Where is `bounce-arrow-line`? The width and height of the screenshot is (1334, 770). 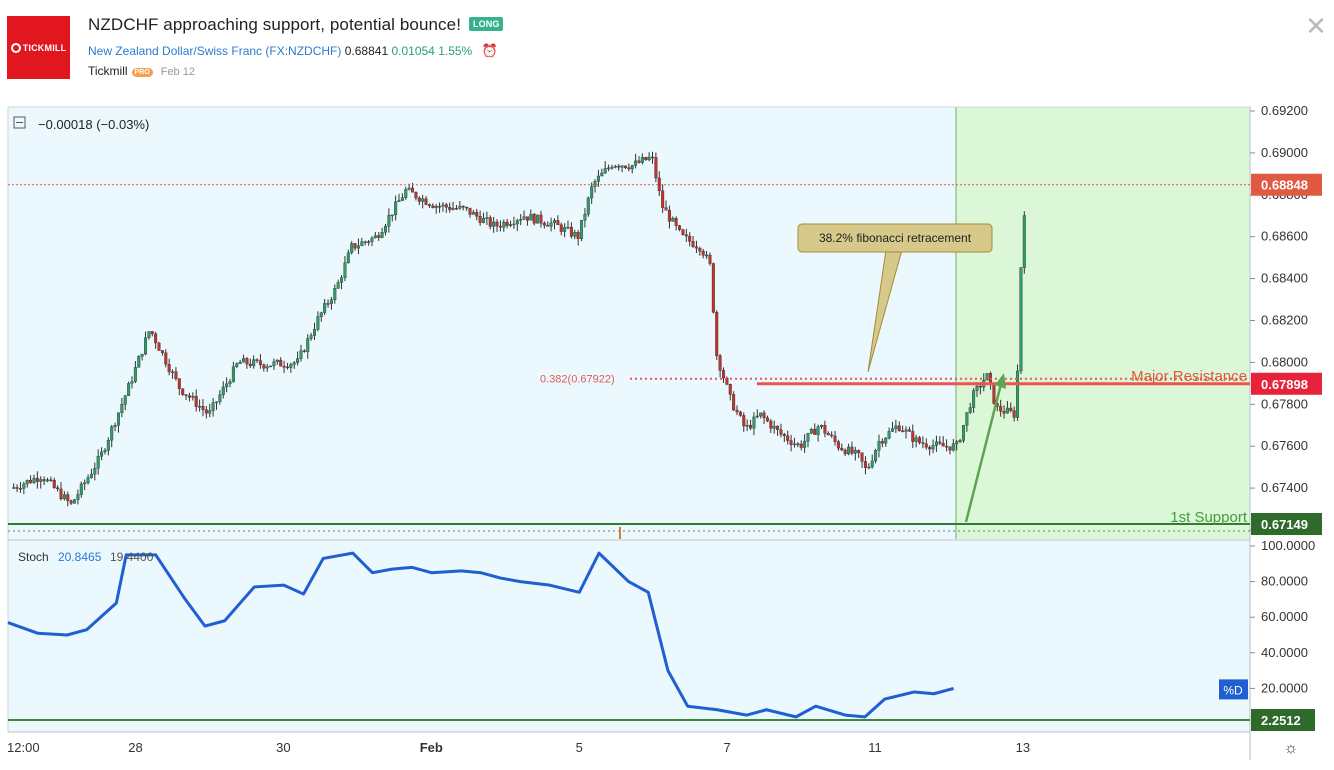
bounce-arrow-line is located at coordinates (984, 451).